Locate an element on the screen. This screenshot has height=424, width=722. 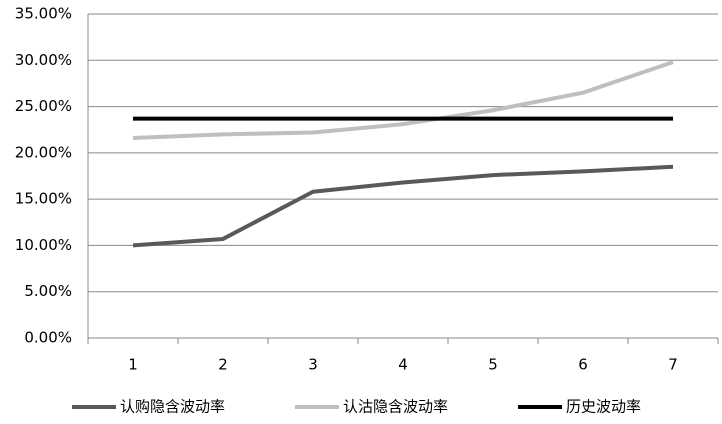
legend-label: 历史波动率 is located at coordinates (603, 407).